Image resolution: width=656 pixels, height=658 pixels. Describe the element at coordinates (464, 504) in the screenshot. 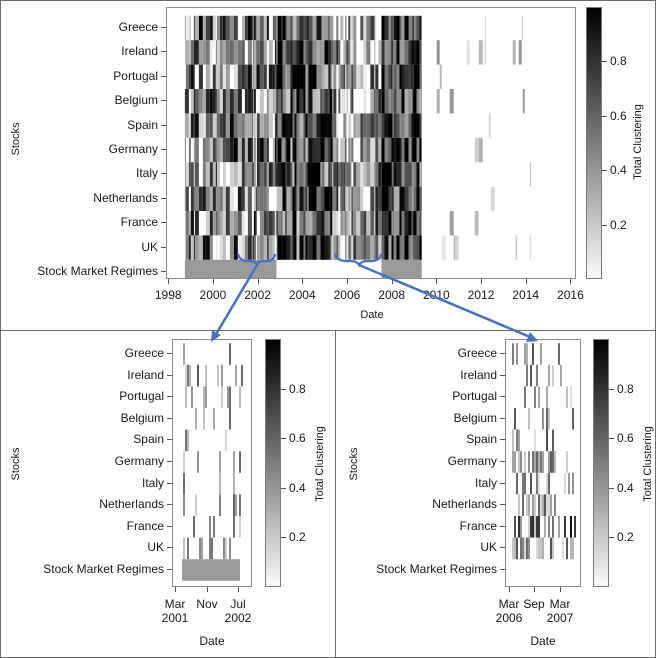

I see `row-label: Netherlands` at that location.